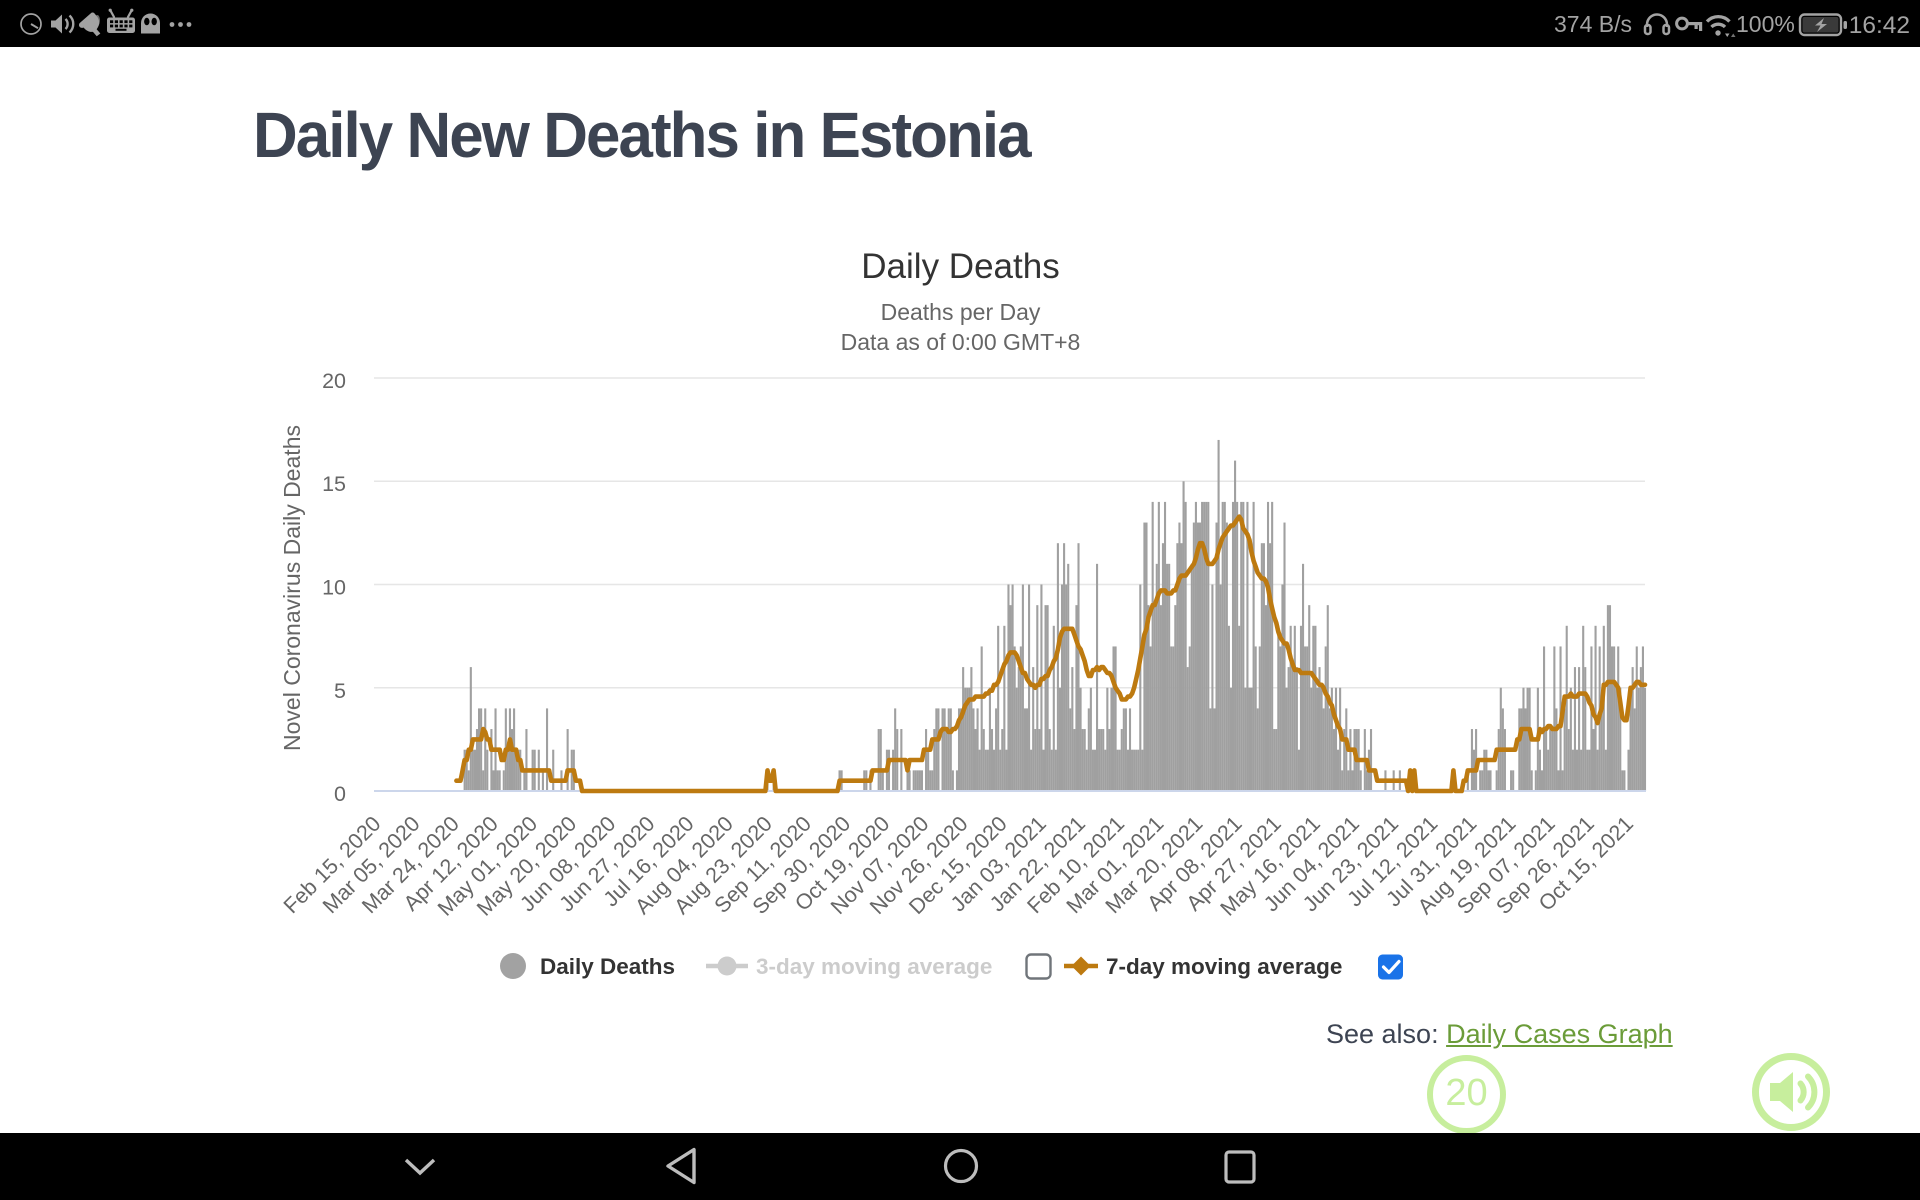 The height and width of the screenshot is (1200, 1920). I want to click on svg-text: 7-day moving average, so click(1224, 966).